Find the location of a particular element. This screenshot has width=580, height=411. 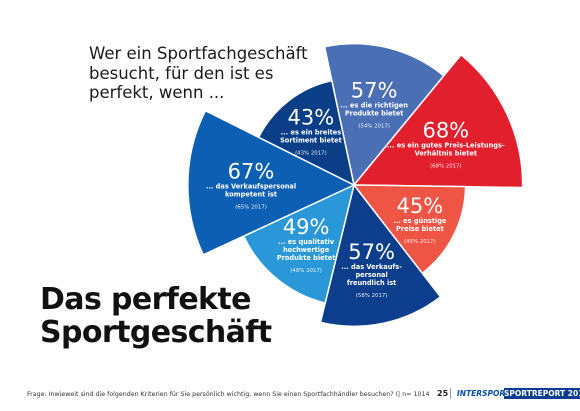

slice-category-label: Preise bietet is located at coordinates (420, 229).